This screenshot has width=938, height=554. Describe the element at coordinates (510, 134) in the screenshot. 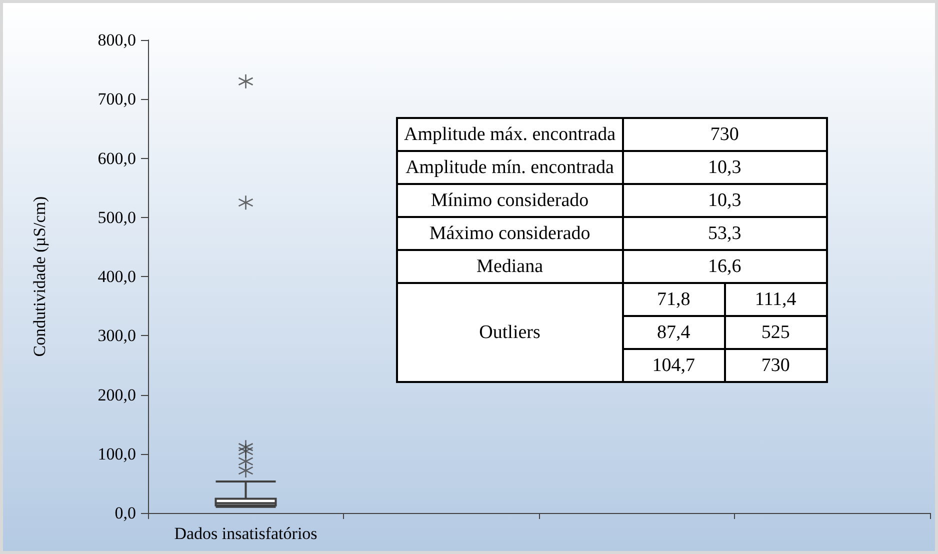

I see `annotation: Amplitude máx. encontrada` at that location.